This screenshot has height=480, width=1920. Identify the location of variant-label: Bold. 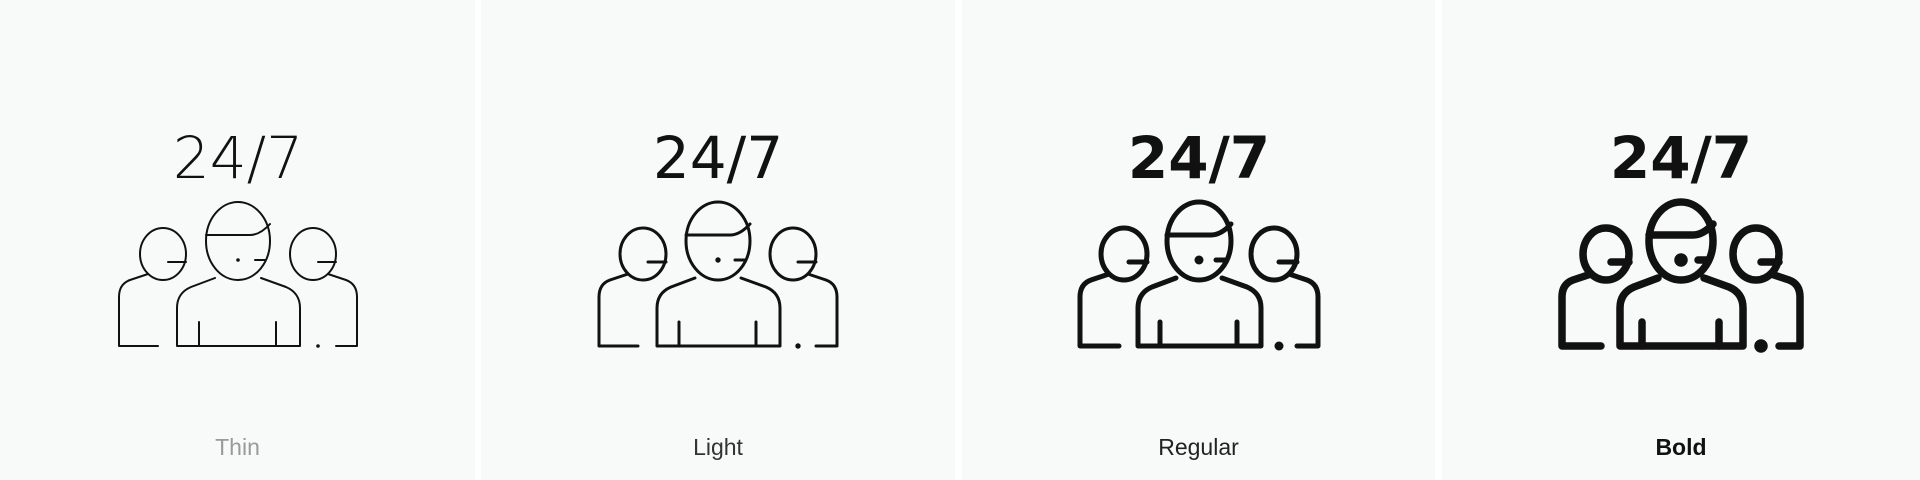
(1681, 447).